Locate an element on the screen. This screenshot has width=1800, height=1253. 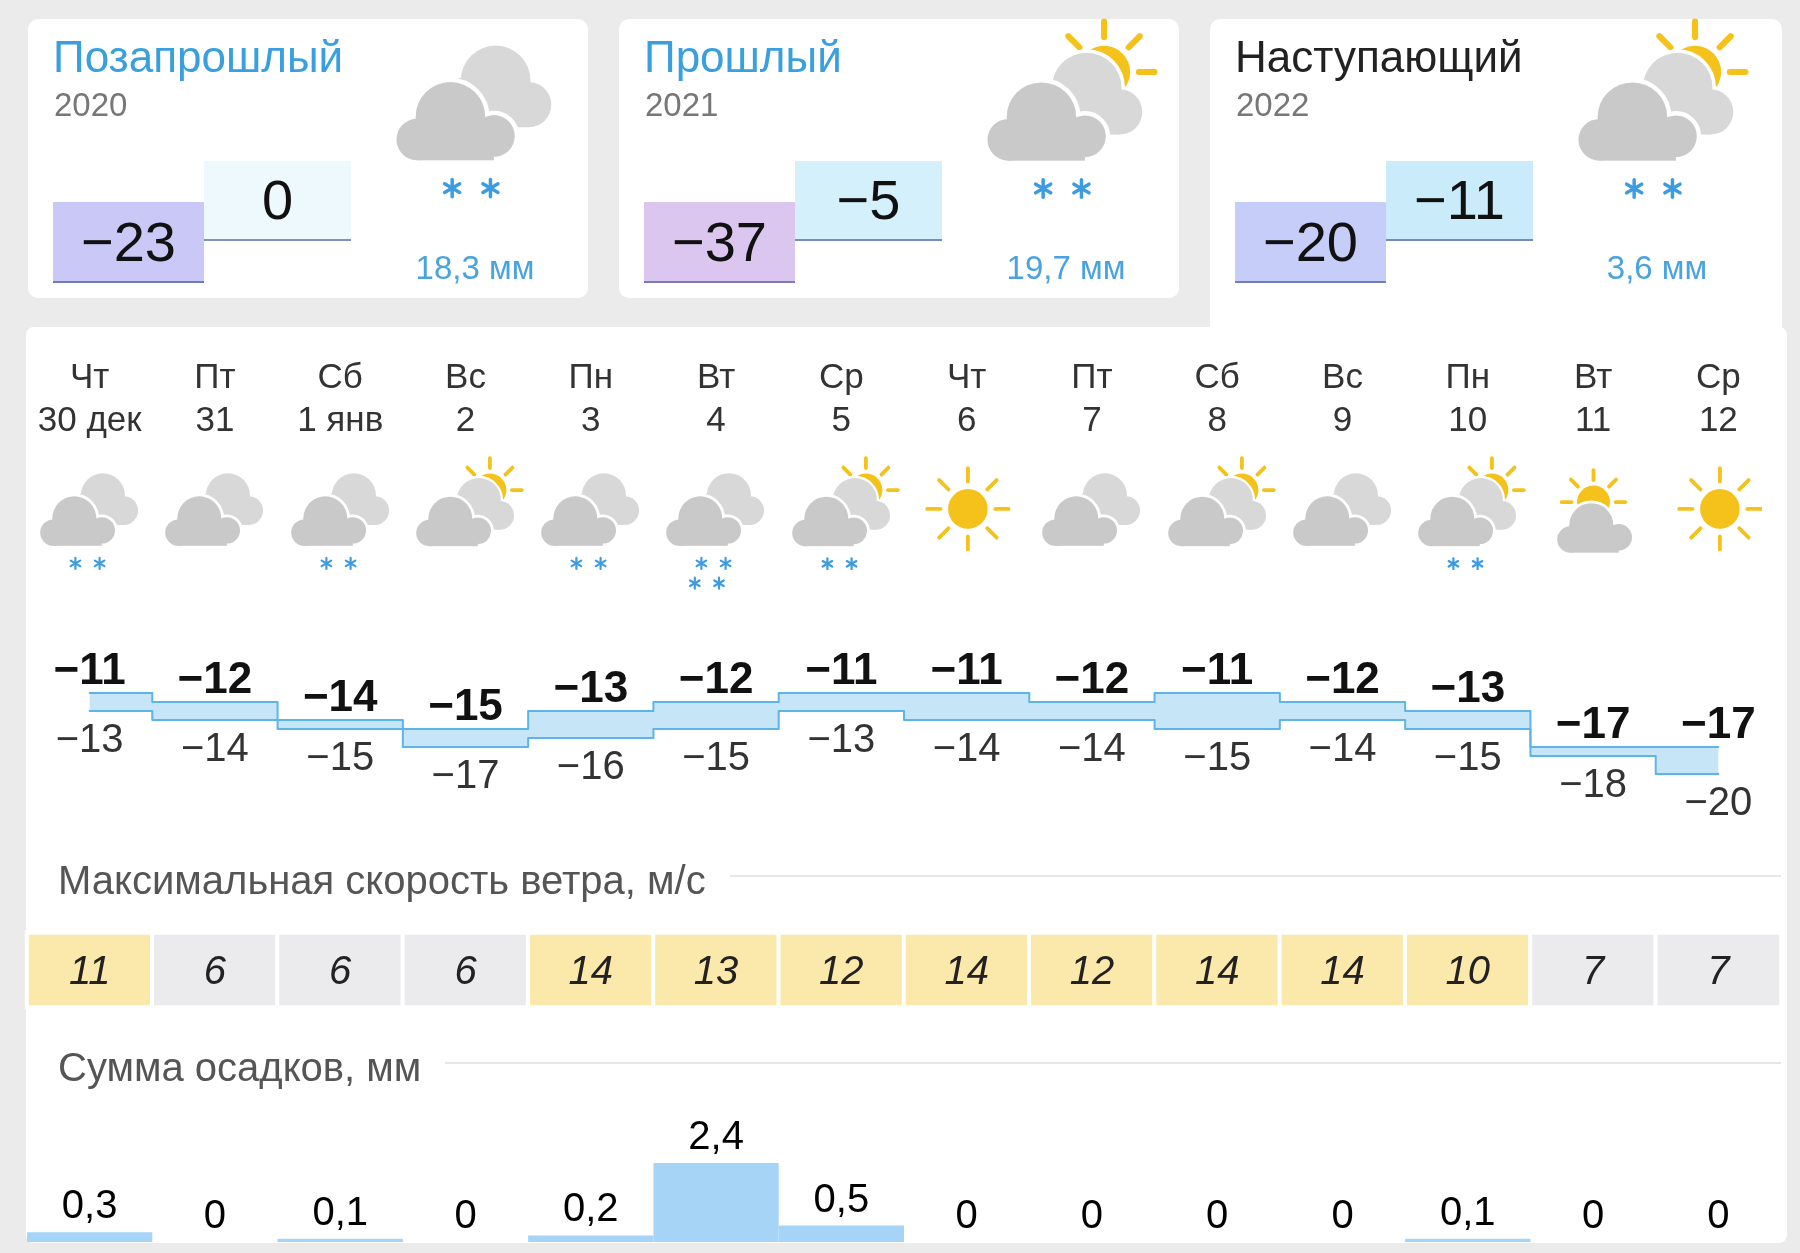
text: 18,3 мм is located at coordinates (475, 267).